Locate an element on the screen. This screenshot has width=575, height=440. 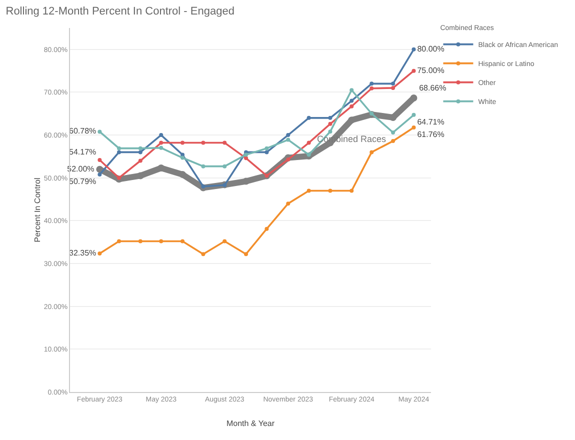
chart-title: Rolling 12-Month Percent In Control - Engaged is located at coordinates (120, 11).